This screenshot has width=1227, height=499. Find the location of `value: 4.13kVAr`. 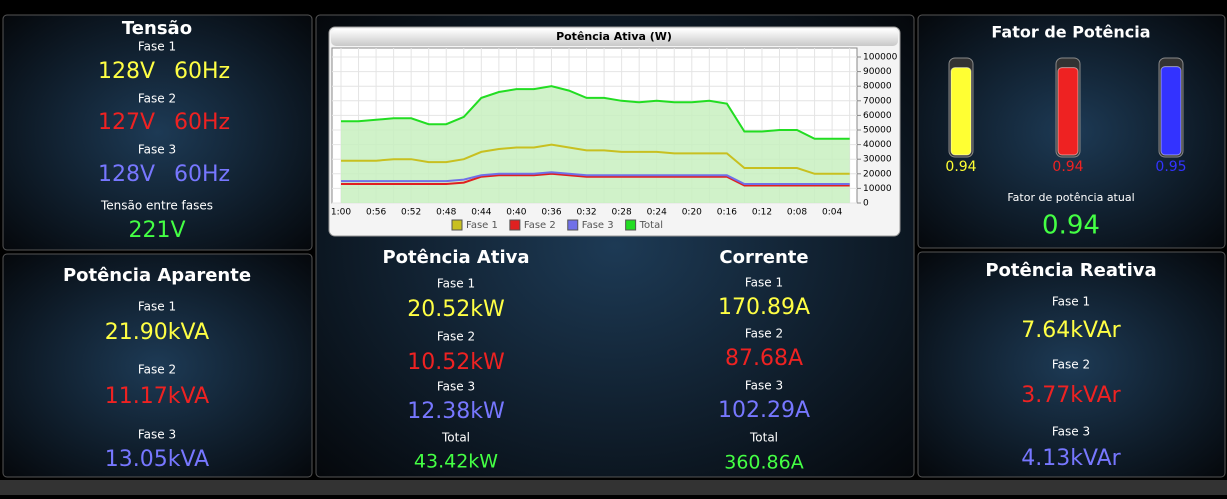

value: 4.13kVAr is located at coordinates (1071, 458).